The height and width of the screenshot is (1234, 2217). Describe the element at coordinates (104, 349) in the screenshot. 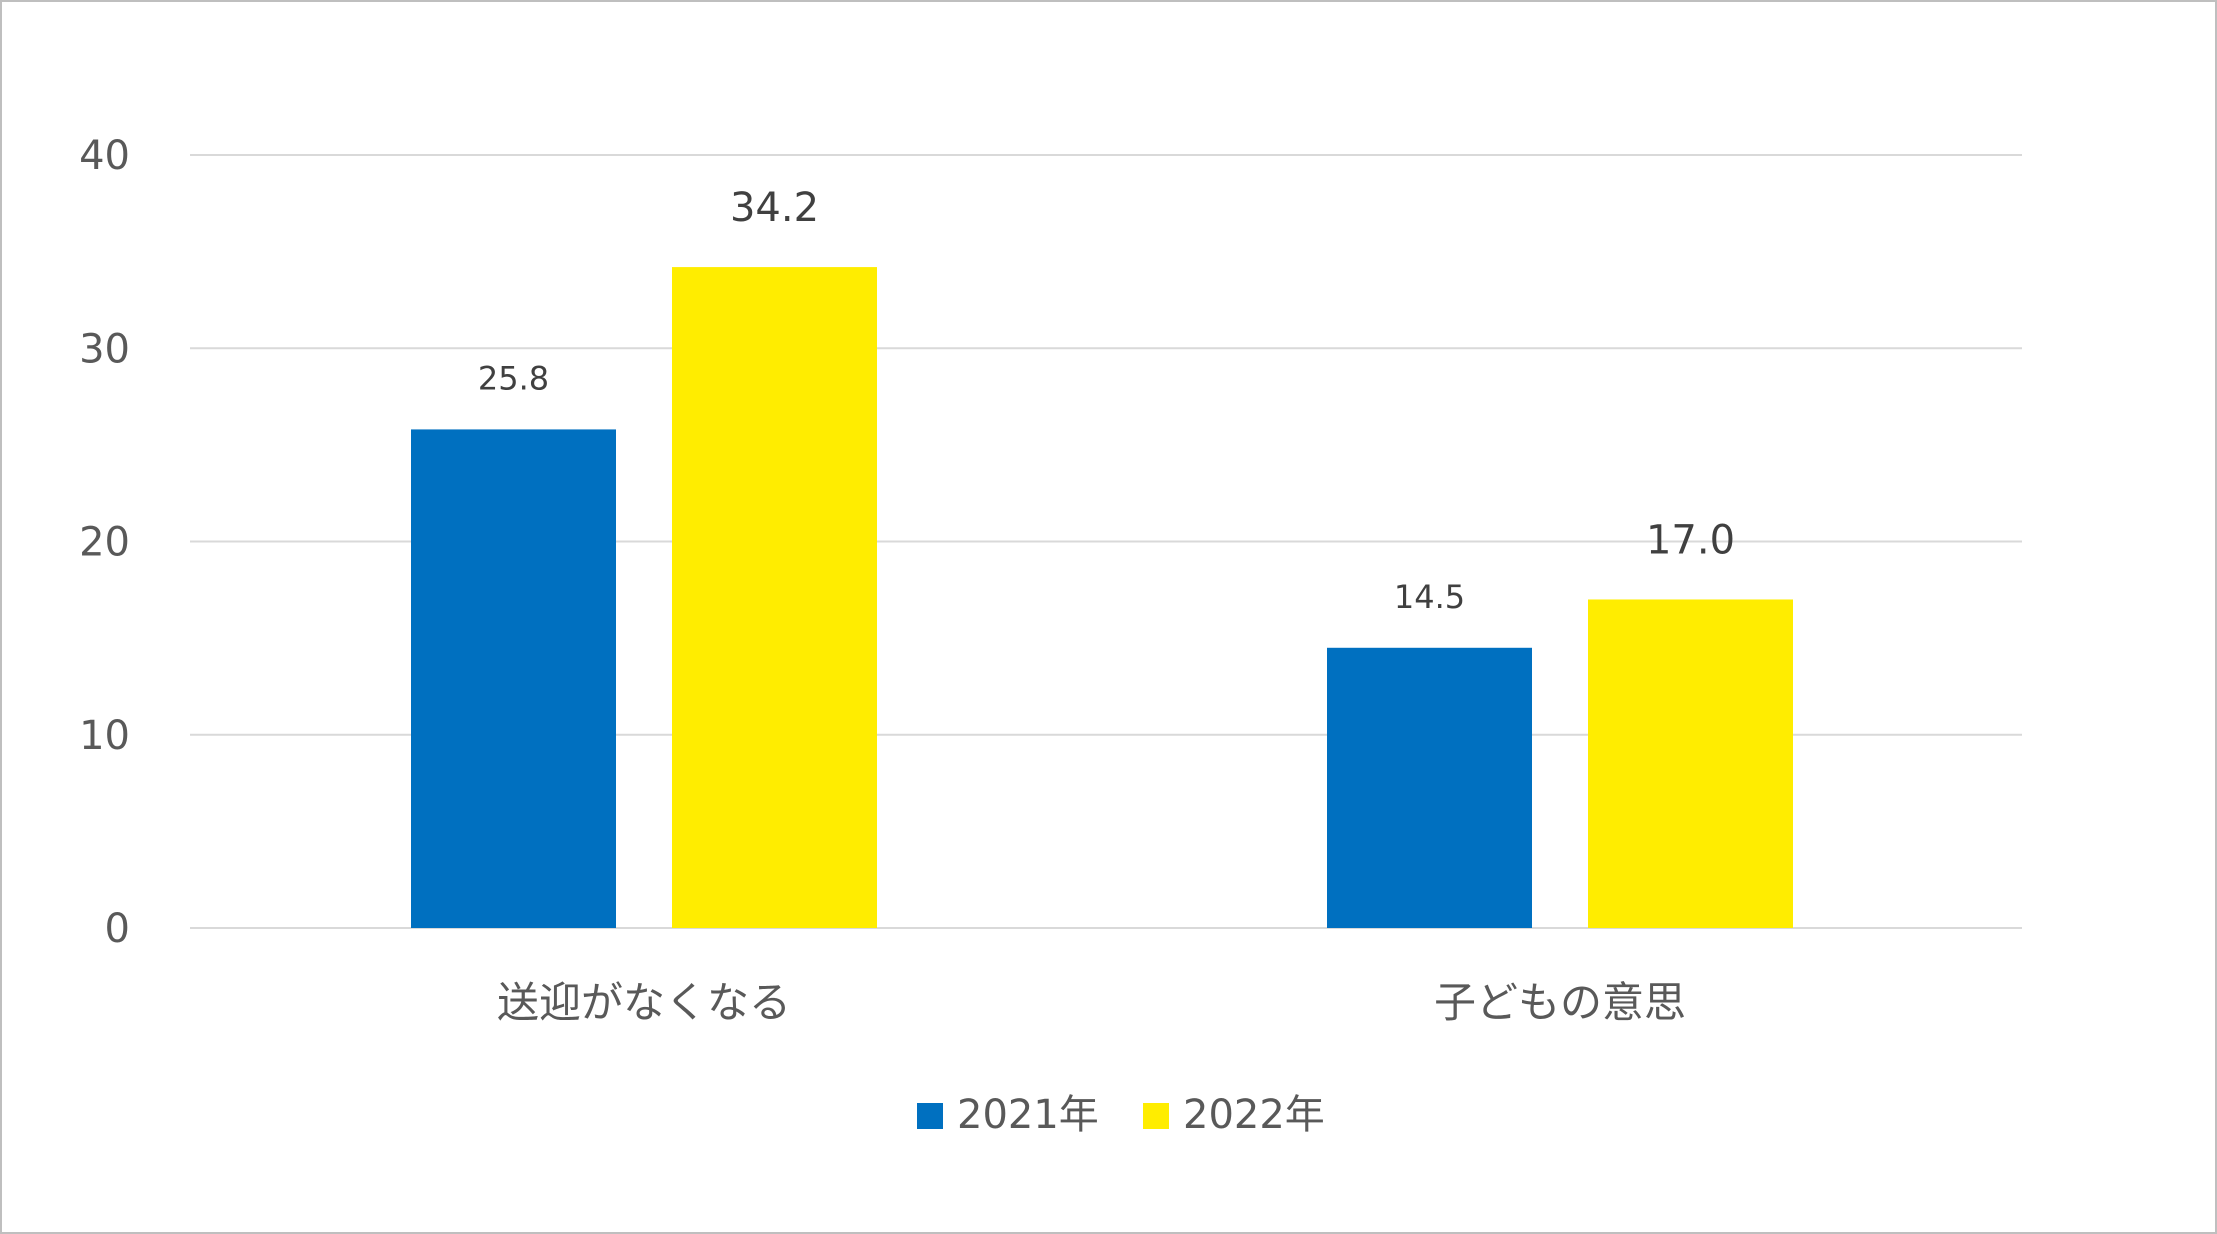

I see `y-tick-label: 30` at that location.